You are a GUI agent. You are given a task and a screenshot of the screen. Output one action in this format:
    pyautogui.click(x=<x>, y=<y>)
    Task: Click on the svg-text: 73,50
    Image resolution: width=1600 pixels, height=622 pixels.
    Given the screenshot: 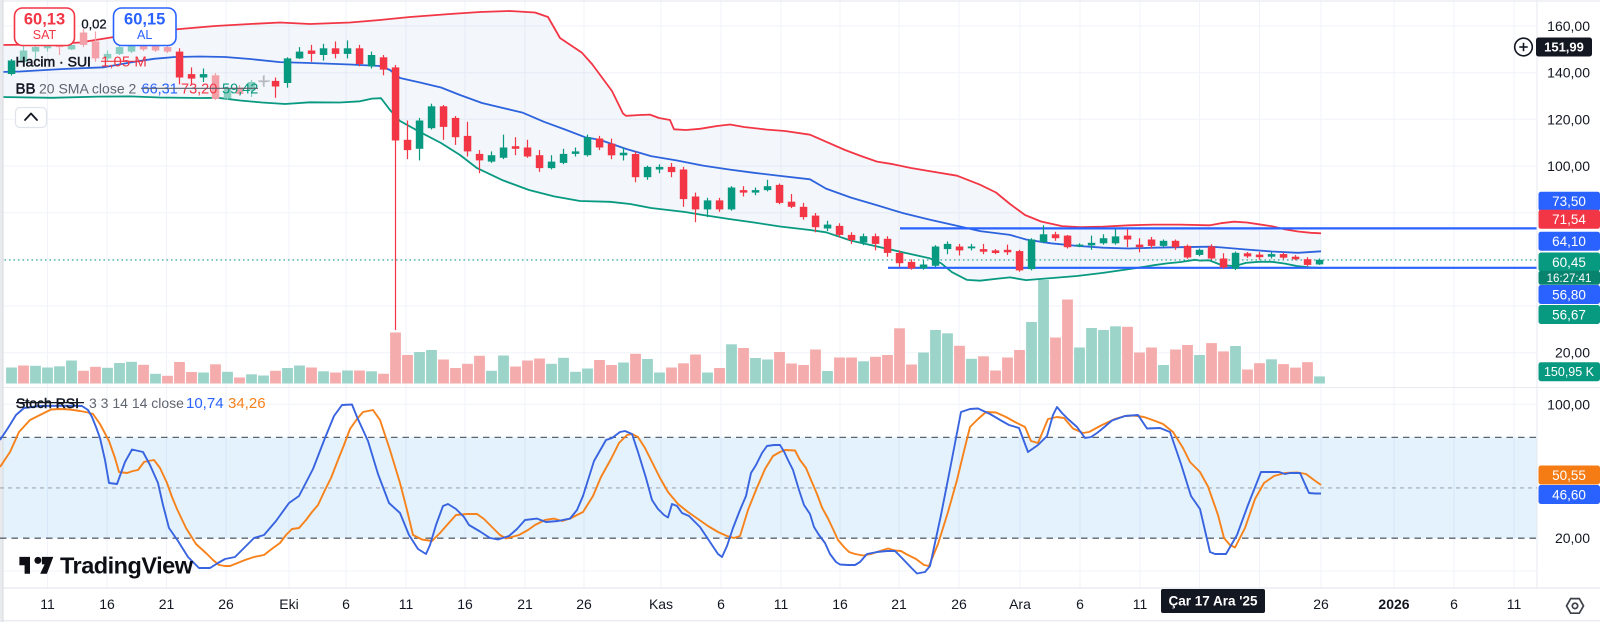 What is the action you would take?
    pyautogui.click(x=1569, y=201)
    